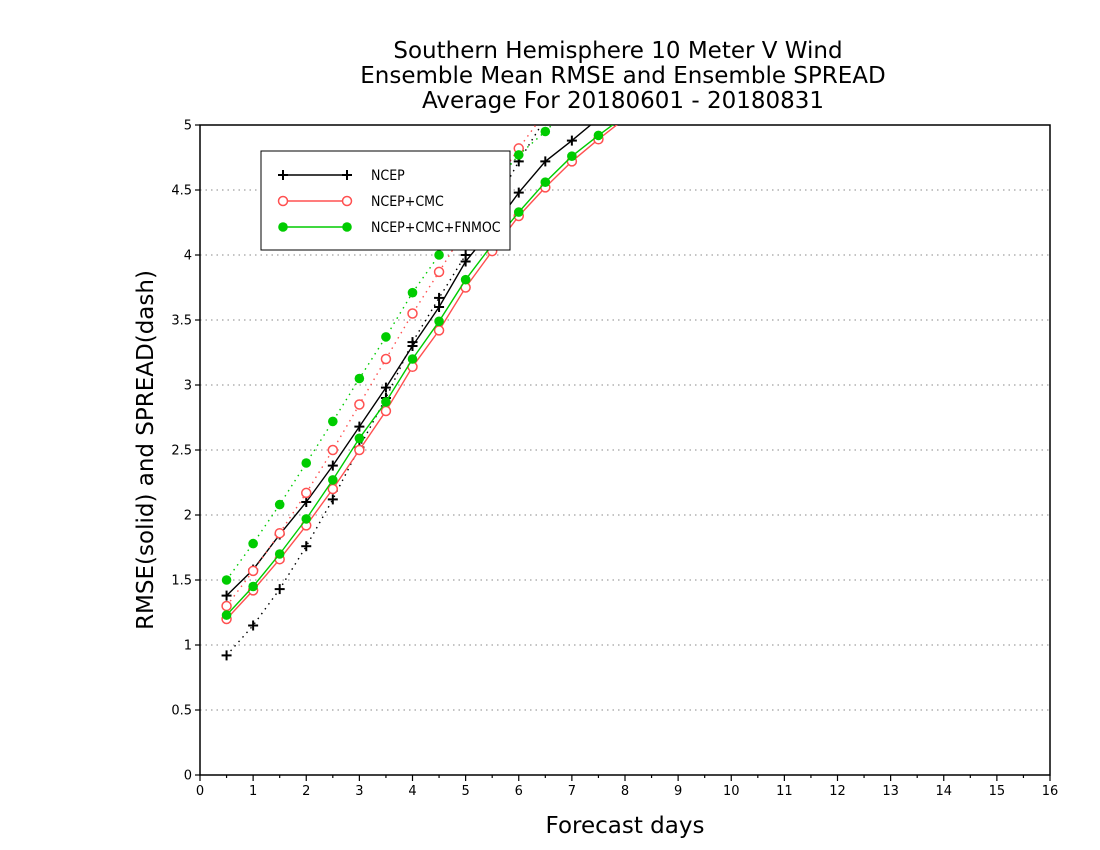 The image size is (1100, 850). What do you see at coordinates (465, 791) in the screenshot?
I see `x-tick-label: 5` at bounding box center [465, 791].